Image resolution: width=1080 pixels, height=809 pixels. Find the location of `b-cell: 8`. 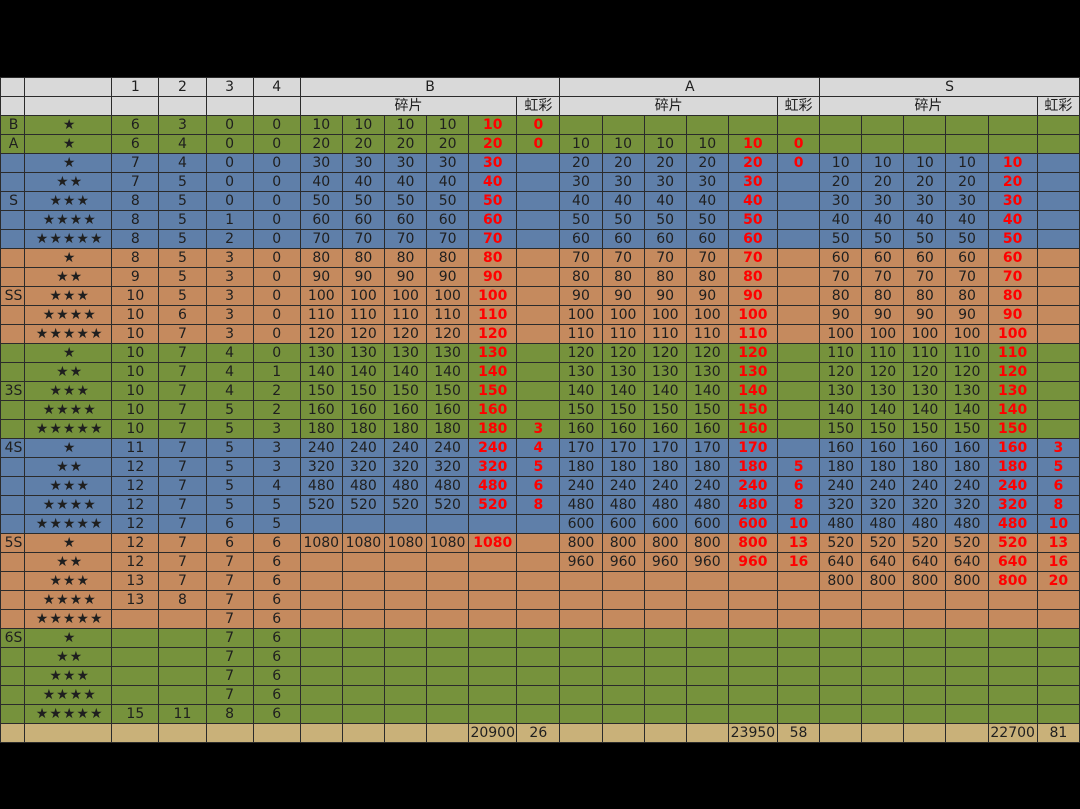

b-cell: 8 is located at coordinates (538, 505).